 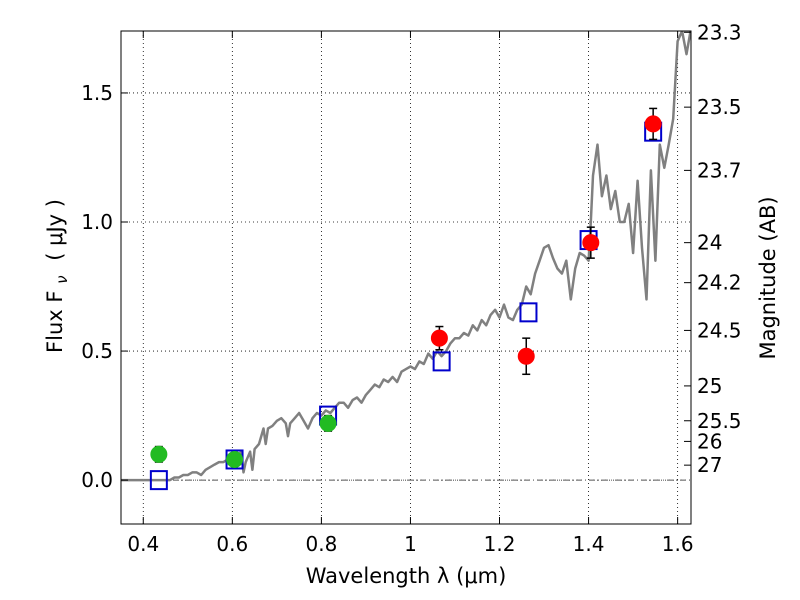 What do you see at coordinates (709, 386) in the screenshot?
I see `magnitude-tick-label: 25` at bounding box center [709, 386].